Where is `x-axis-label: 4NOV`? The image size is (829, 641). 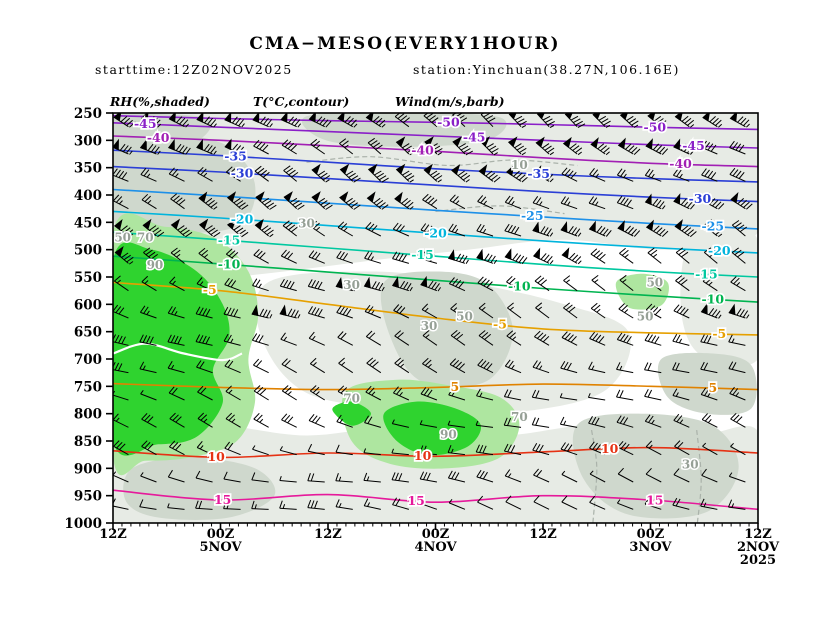
x-axis-label: 4NOV is located at coordinates (435, 547).